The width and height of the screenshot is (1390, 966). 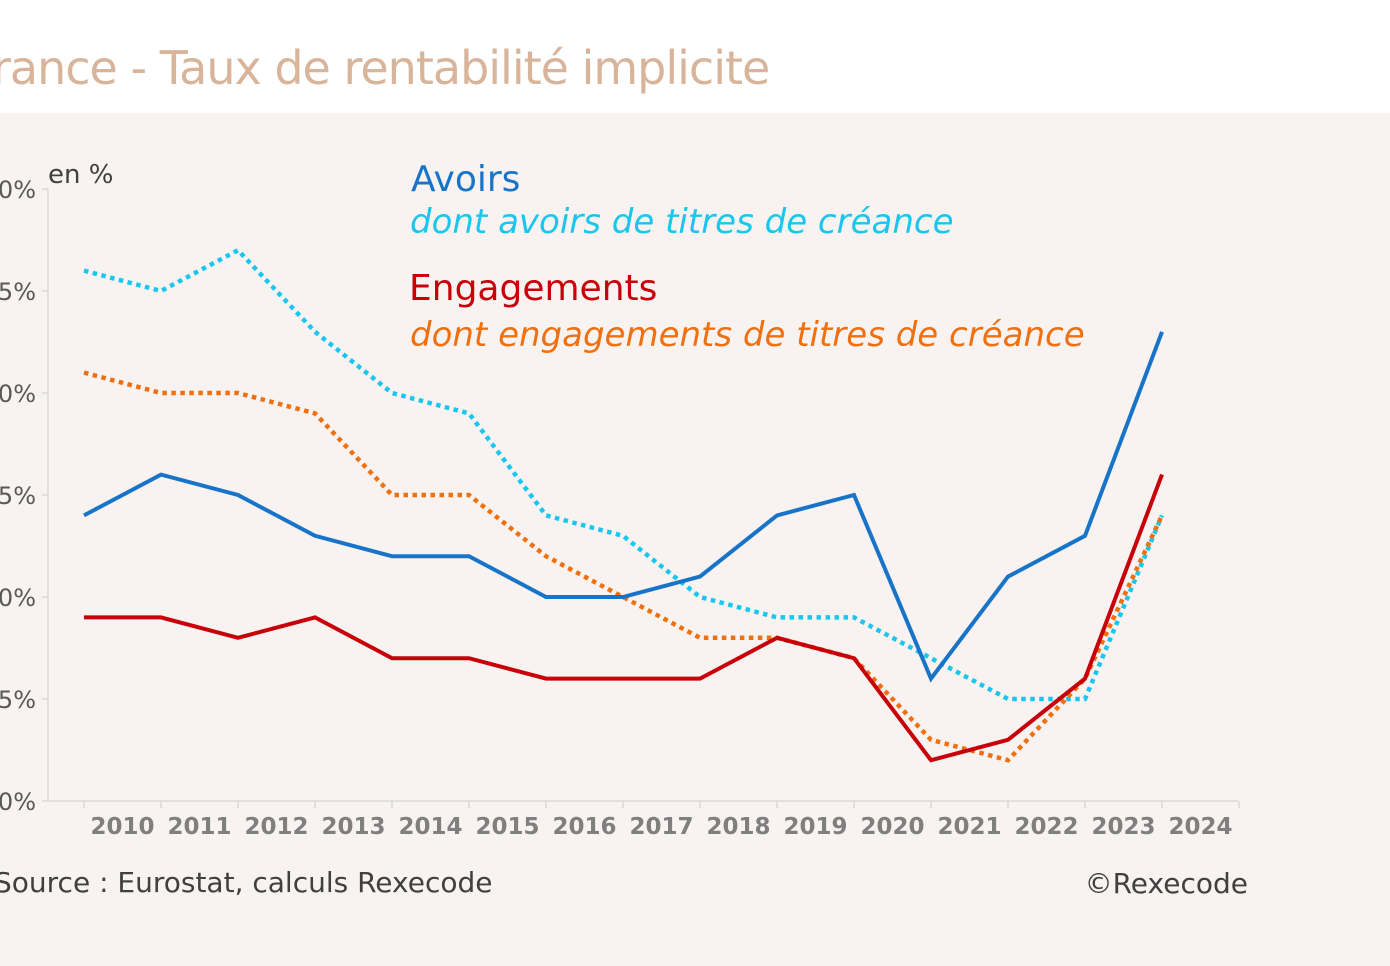 I want to click on x-tick-label: 2023, so click(x=1123, y=827).